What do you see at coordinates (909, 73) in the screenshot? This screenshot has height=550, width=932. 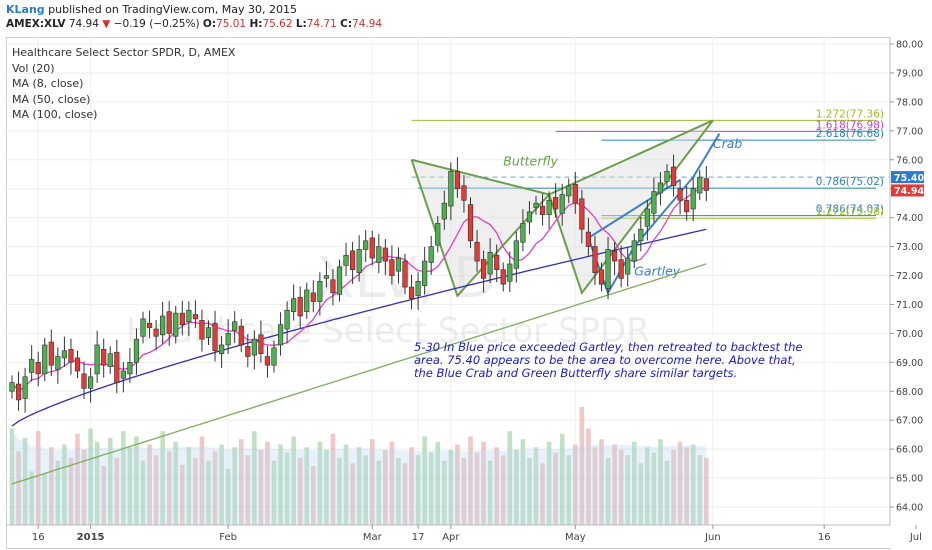 I see `price-tick-label: 79.00` at bounding box center [909, 73].